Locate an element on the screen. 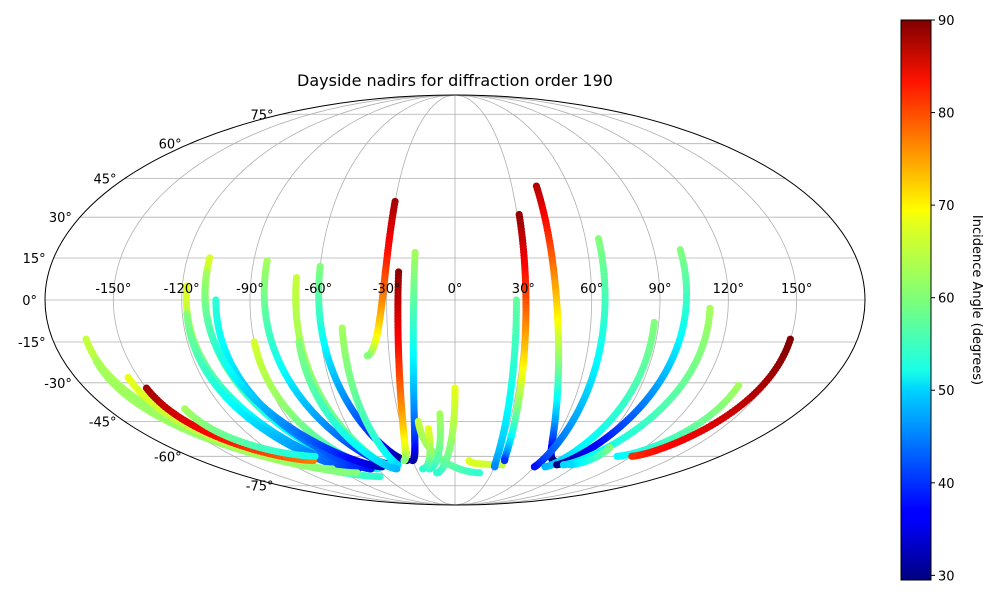 The width and height of the screenshot is (1000, 600). longitude-tick-label: 120° is located at coordinates (728, 289).